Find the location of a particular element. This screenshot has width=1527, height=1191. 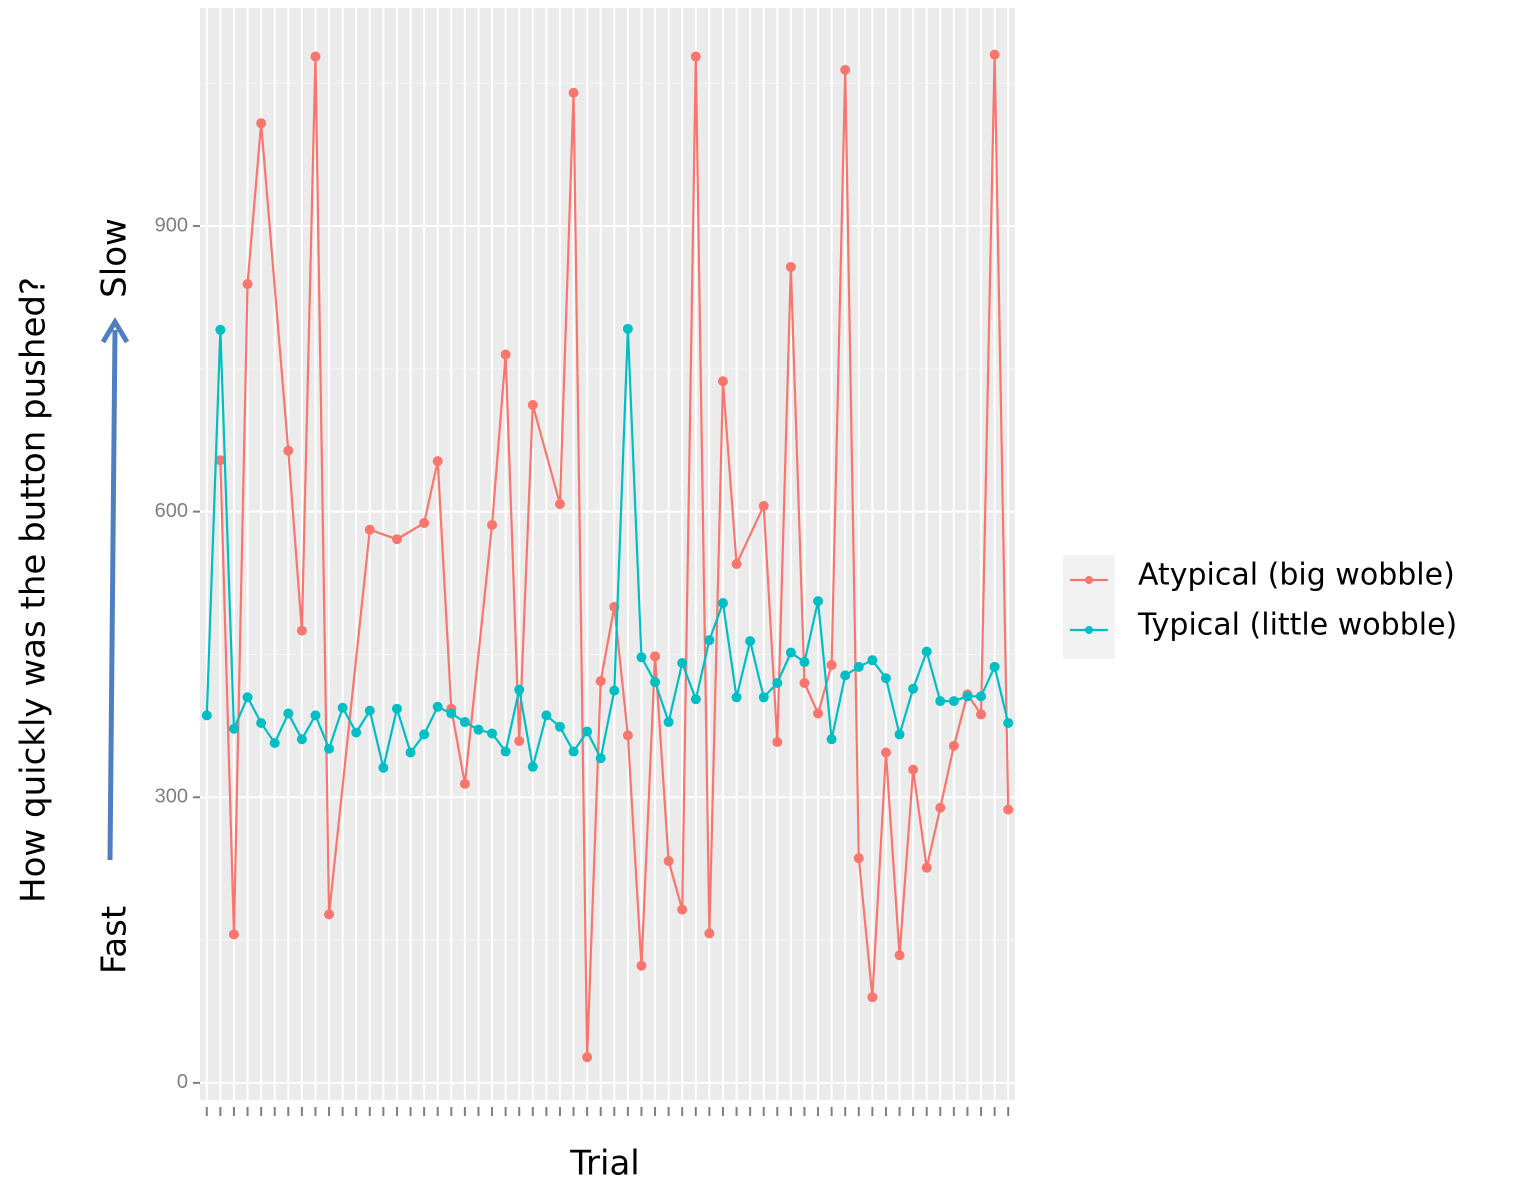

y-tick-label: 900 is located at coordinates (171, 225).